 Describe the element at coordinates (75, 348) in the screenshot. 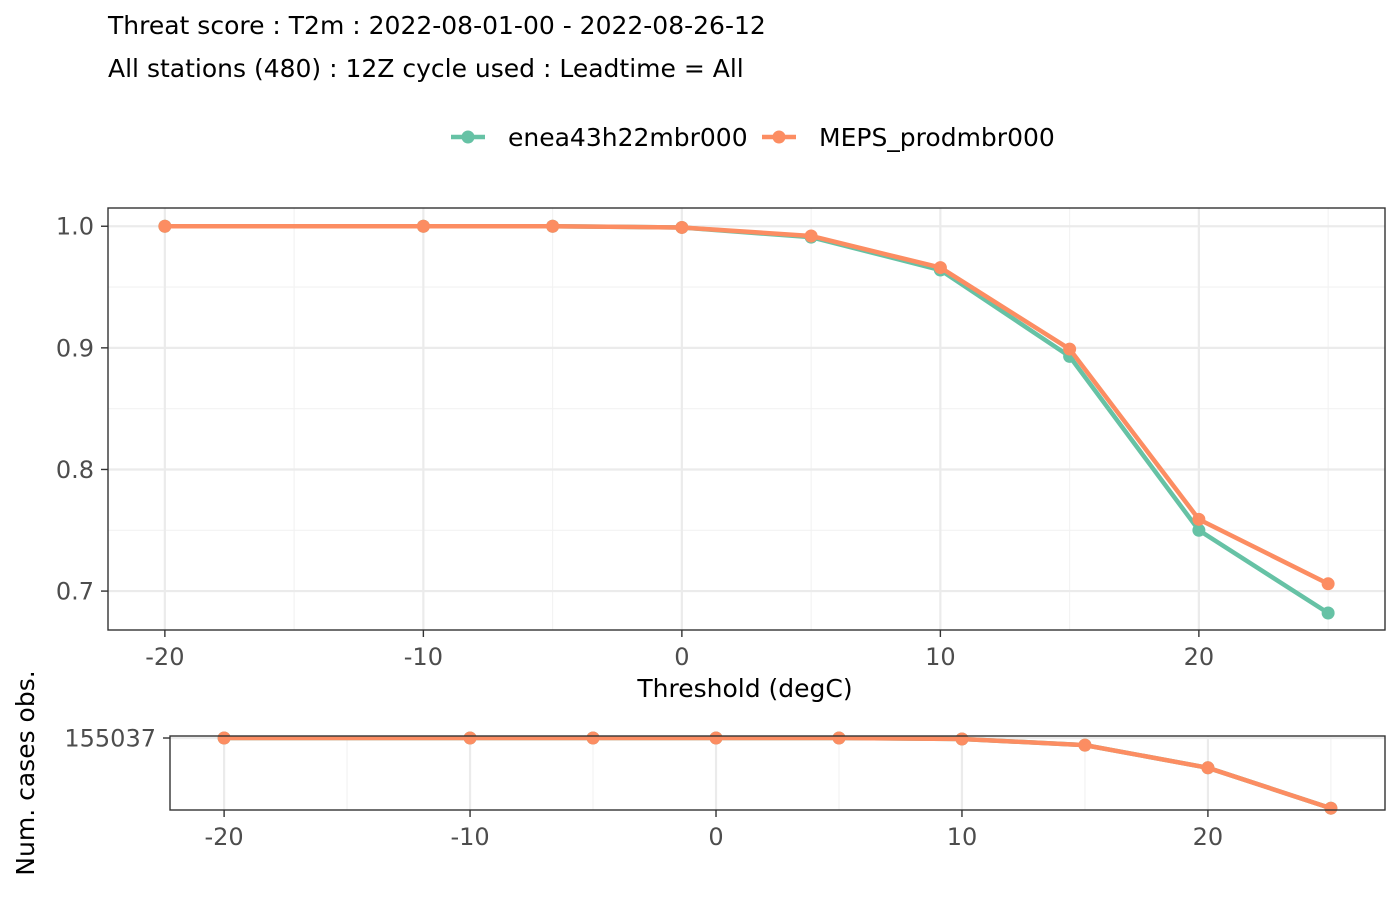

I see `y-tick-label: 0.9` at that location.